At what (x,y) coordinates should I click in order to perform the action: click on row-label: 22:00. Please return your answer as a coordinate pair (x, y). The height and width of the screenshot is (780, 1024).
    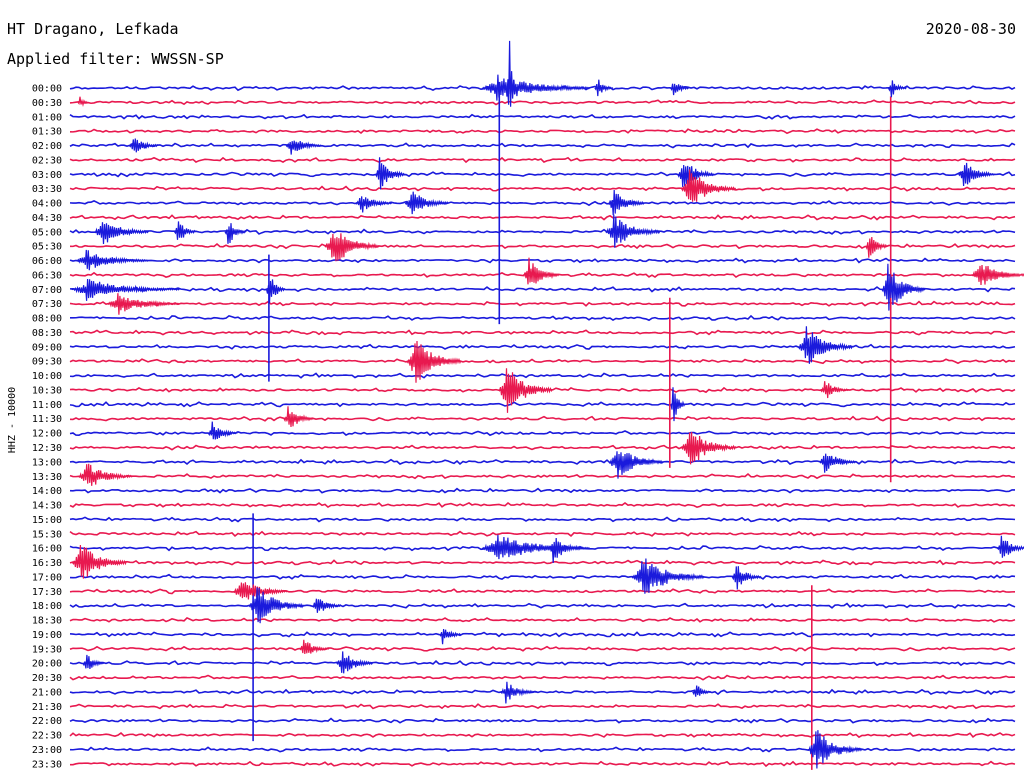
    Looking at the image, I should click on (47, 721).